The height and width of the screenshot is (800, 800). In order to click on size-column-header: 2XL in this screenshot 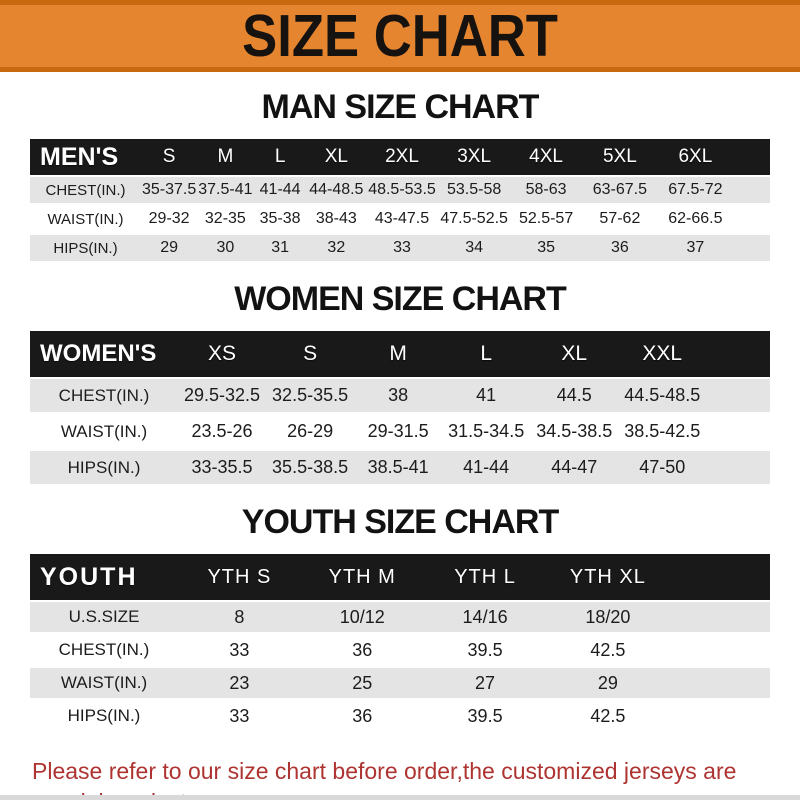, I will do `click(402, 158)`.